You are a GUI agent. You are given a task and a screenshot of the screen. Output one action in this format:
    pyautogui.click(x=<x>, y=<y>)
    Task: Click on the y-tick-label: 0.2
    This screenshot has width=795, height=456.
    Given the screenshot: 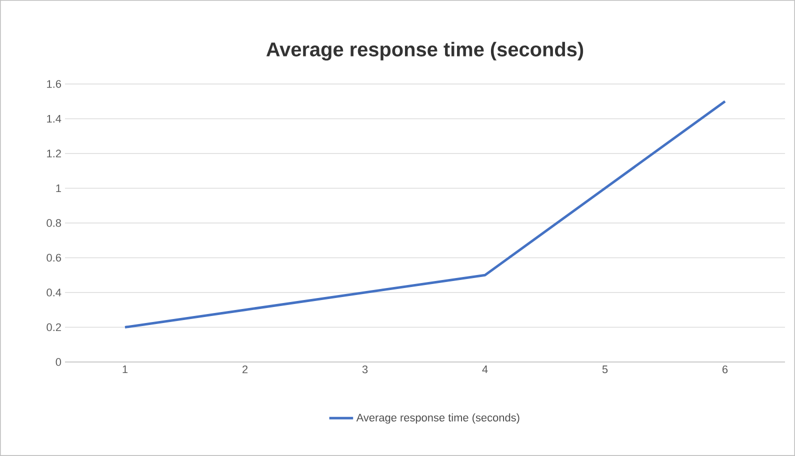 What is the action you would take?
    pyautogui.click(x=53, y=327)
    